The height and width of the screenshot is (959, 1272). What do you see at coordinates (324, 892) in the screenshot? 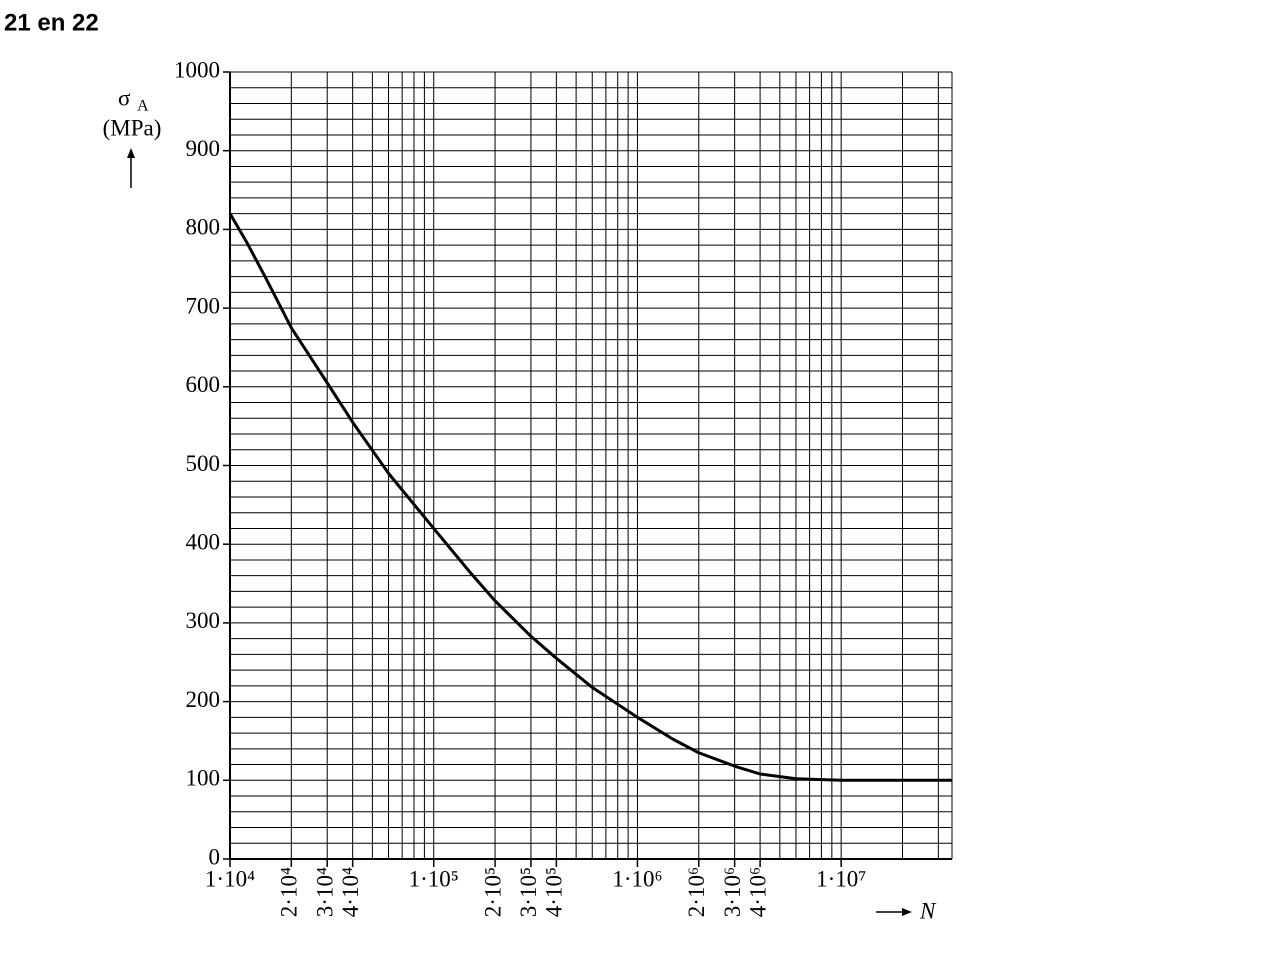
I see `x-tick-label: 3·10⁴` at bounding box center [324, 892].